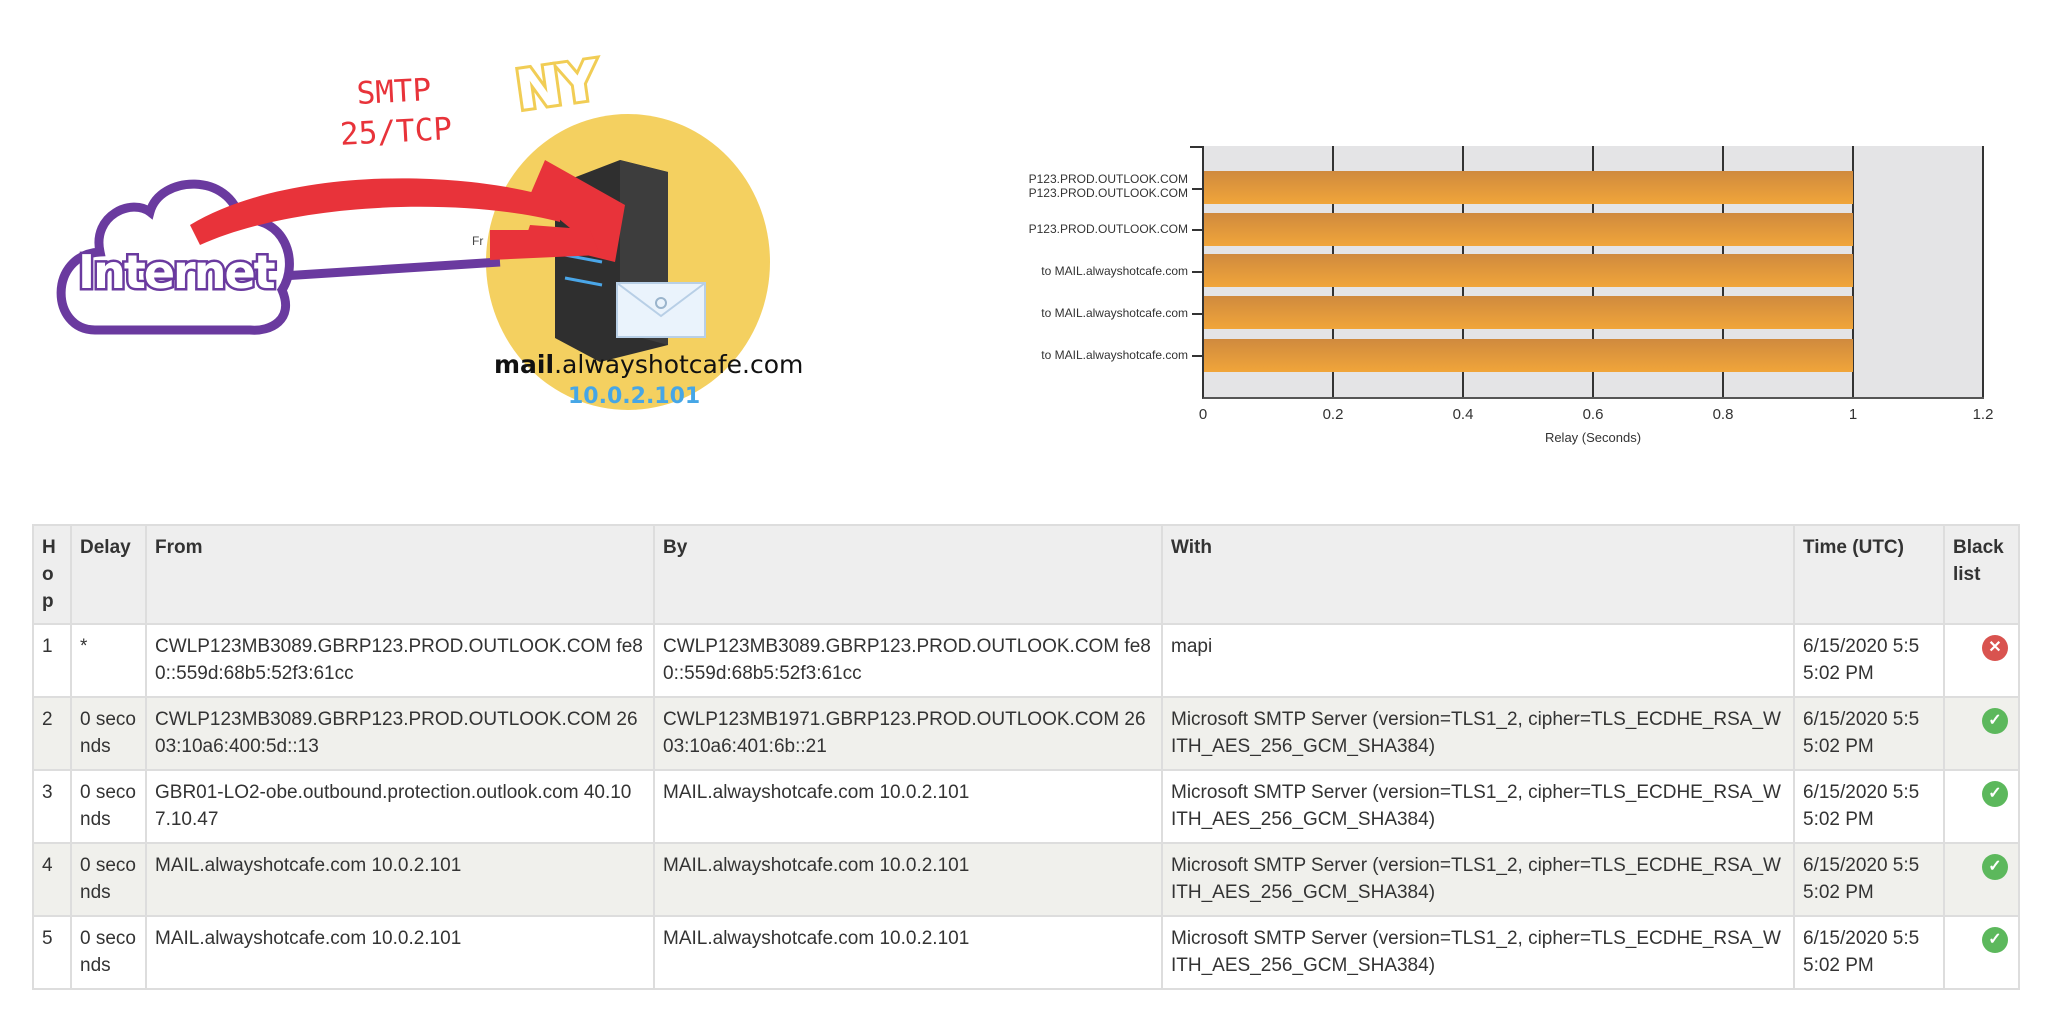 The image size is (2048, 1033). What do you see at coordinates (1983, 414) in the screenshot?
I see `x-axis-tick-label: 1.2` at bounding box center [1983, 414].